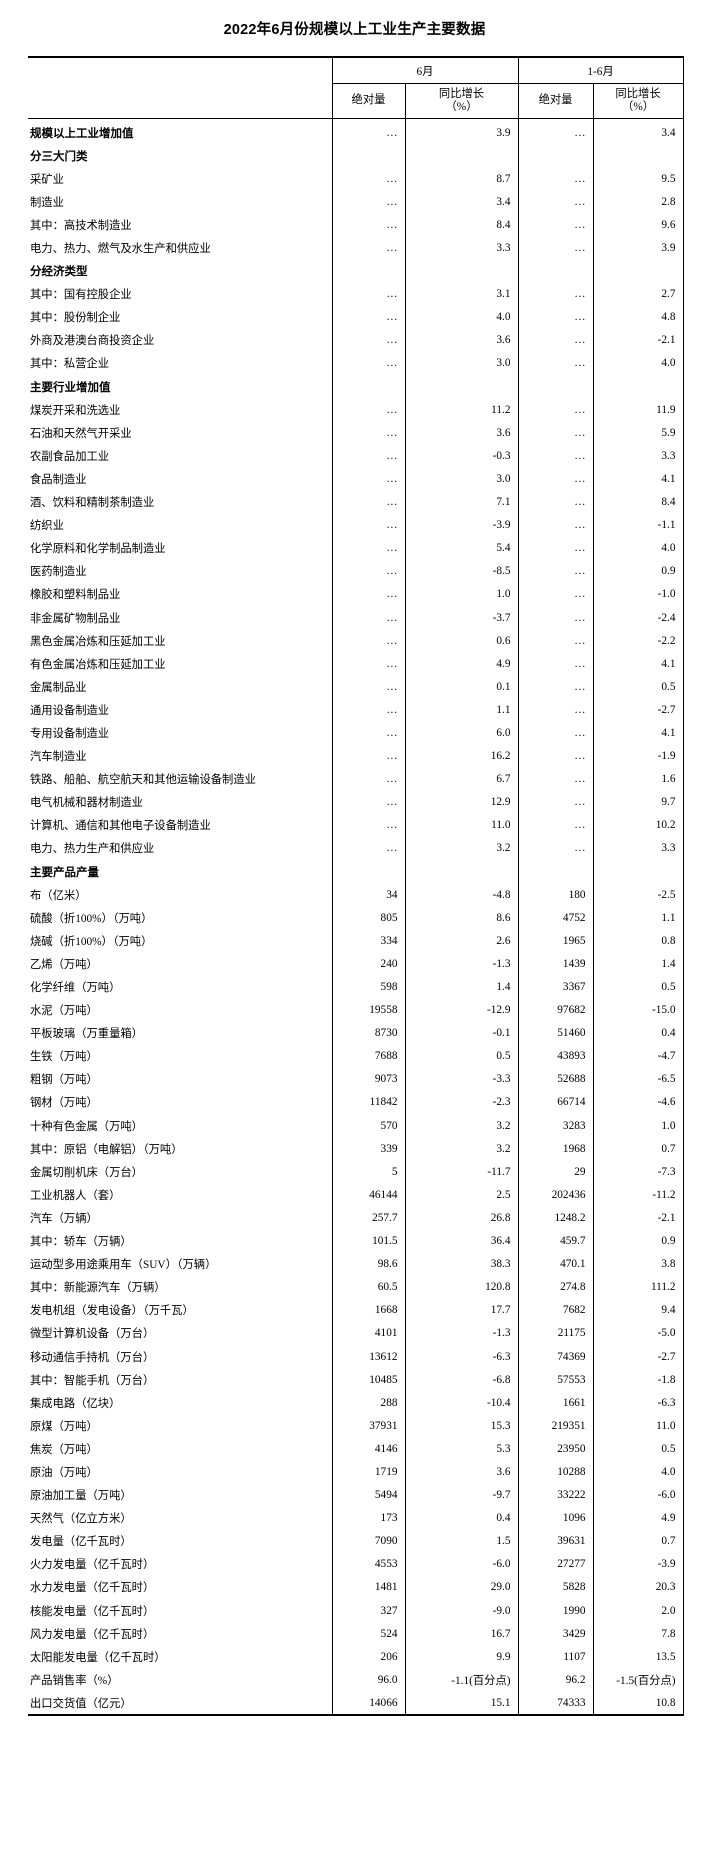 The height and width of the screenshot is (1869, 709). Describe the element at coordinates (638, 1403) in the screenshot. I see `cell-pct-cumulative: -6.3` at that location.